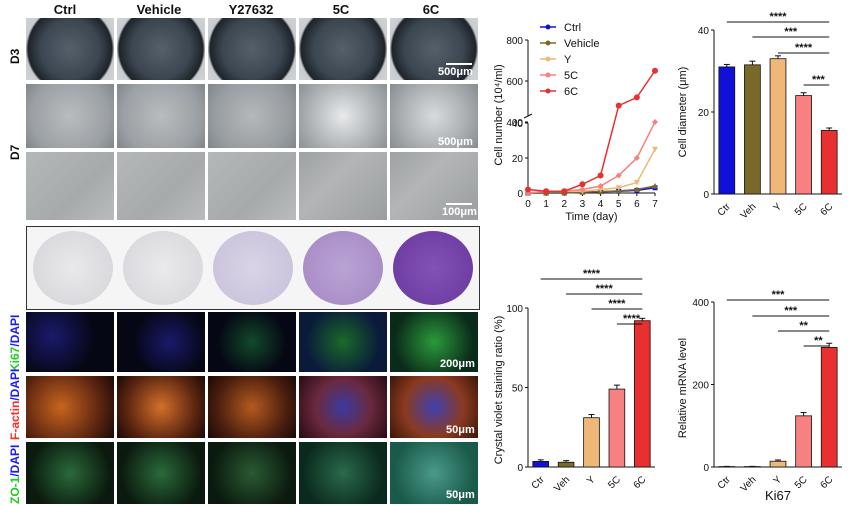  What do you see at coordinates (704, 113) in the screenshot?
I see `diameter-y-tick-label: 20` at bounding box center [704, 113].